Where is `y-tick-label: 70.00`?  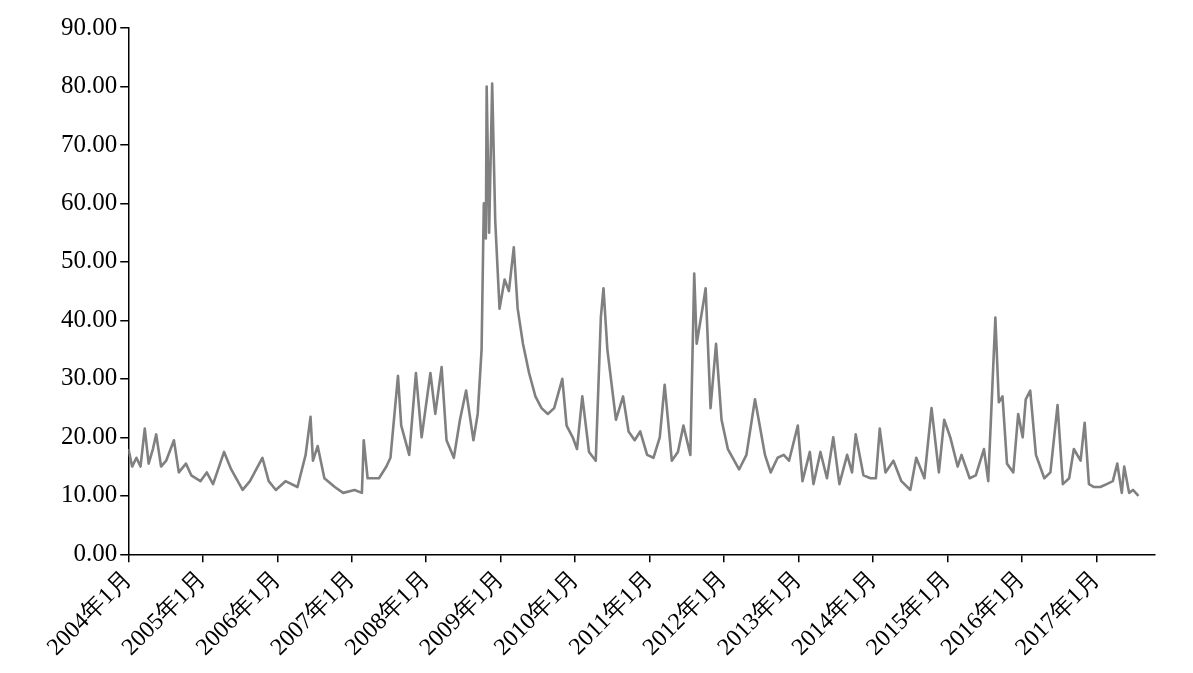 y-tick-label: 70.00 is located at coordinates (89, 143).